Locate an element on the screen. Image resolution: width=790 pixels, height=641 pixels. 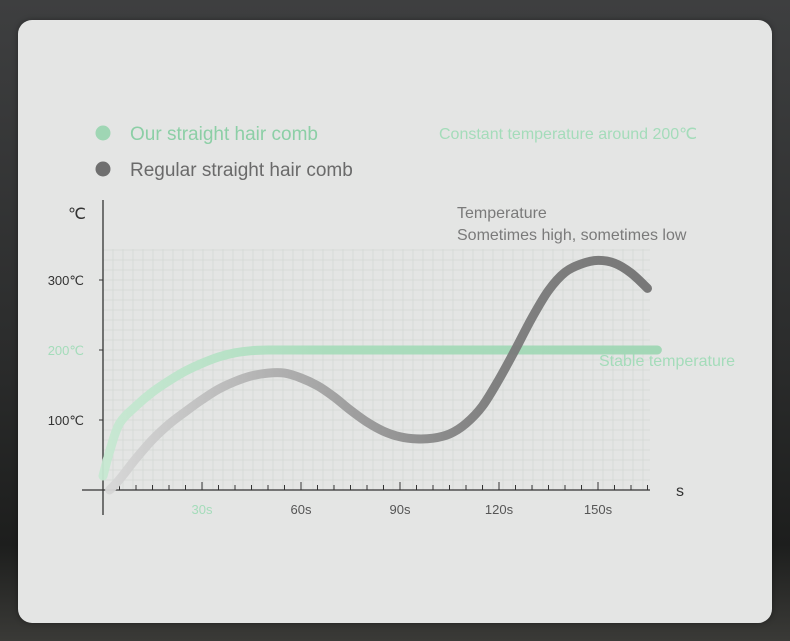
annotation-constant-temperature: Constant temperature around 200℃ is located at coordinates (568, 134).